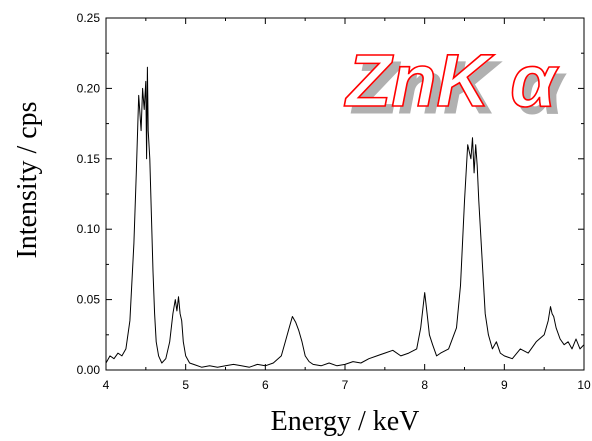 Image resolution: width=592 pixels, height=441 pixels. What do you see at coordinates (27, 179) in the screenshot?
I see `y-axis-title: Intensity / cps` at bounding box center [27, 179].